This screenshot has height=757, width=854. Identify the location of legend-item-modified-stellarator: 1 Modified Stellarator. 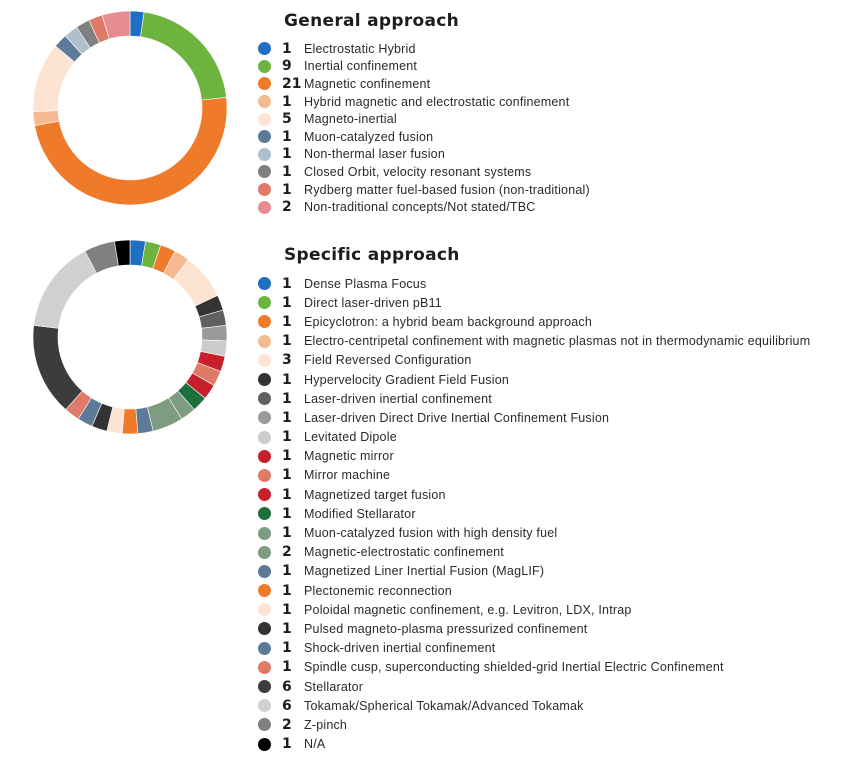
(534, 513).